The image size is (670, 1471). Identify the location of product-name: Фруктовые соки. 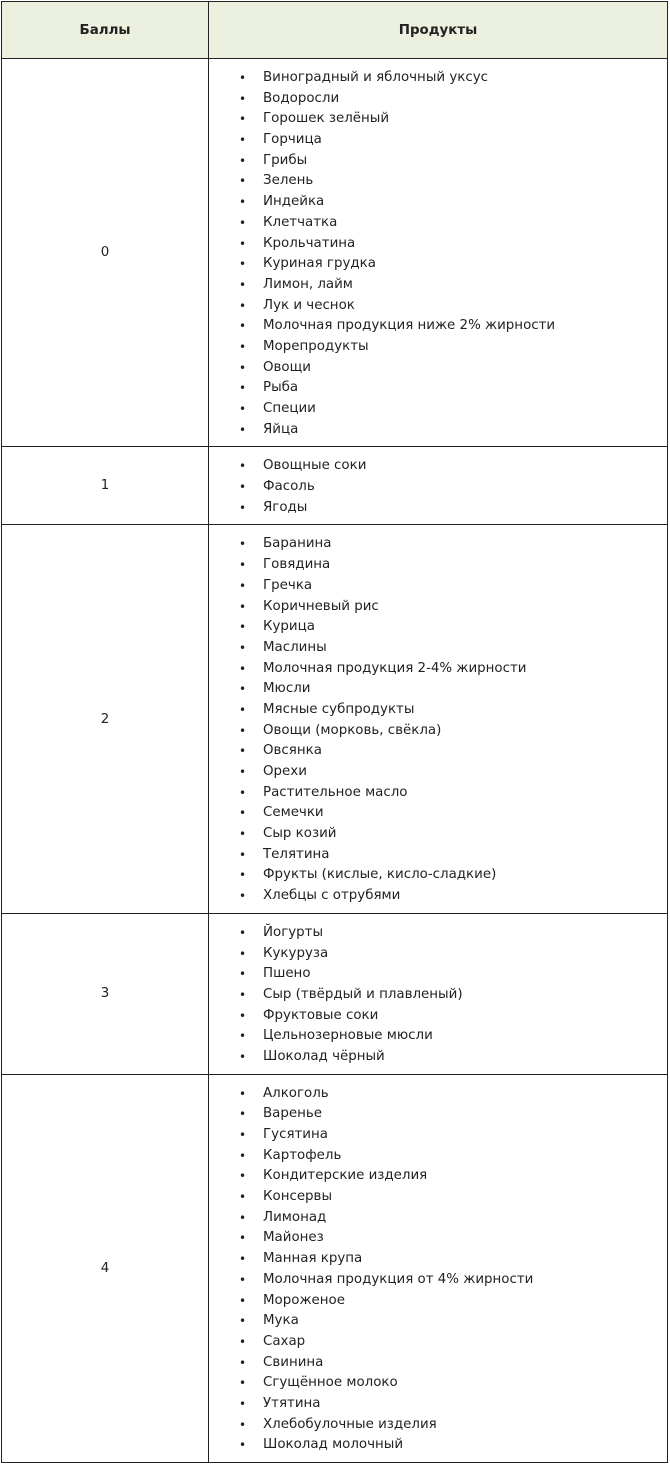
(321, 1015).